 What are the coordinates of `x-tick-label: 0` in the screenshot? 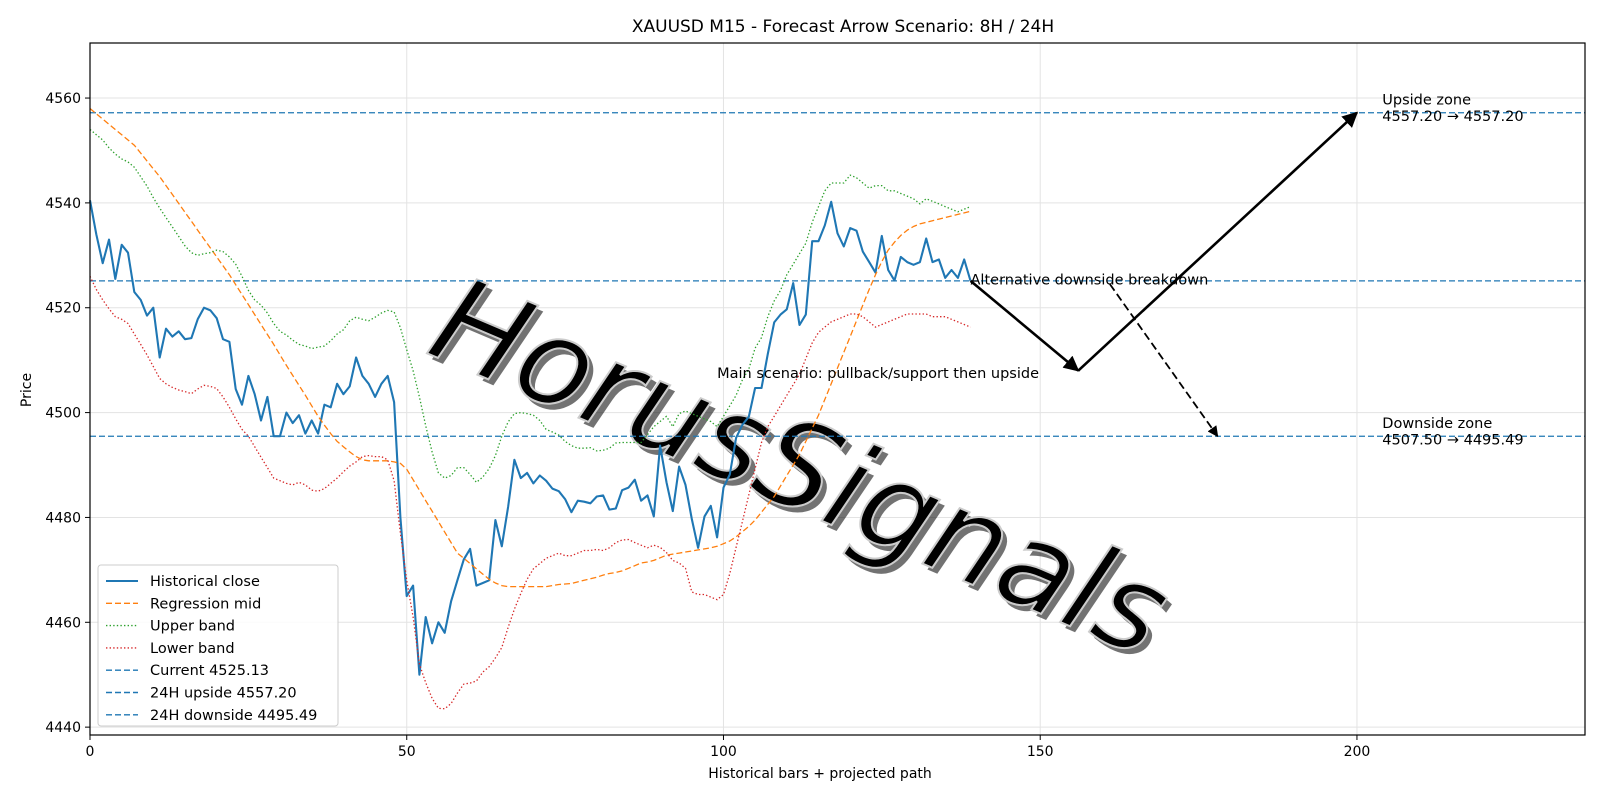 It's located at (90, 752).